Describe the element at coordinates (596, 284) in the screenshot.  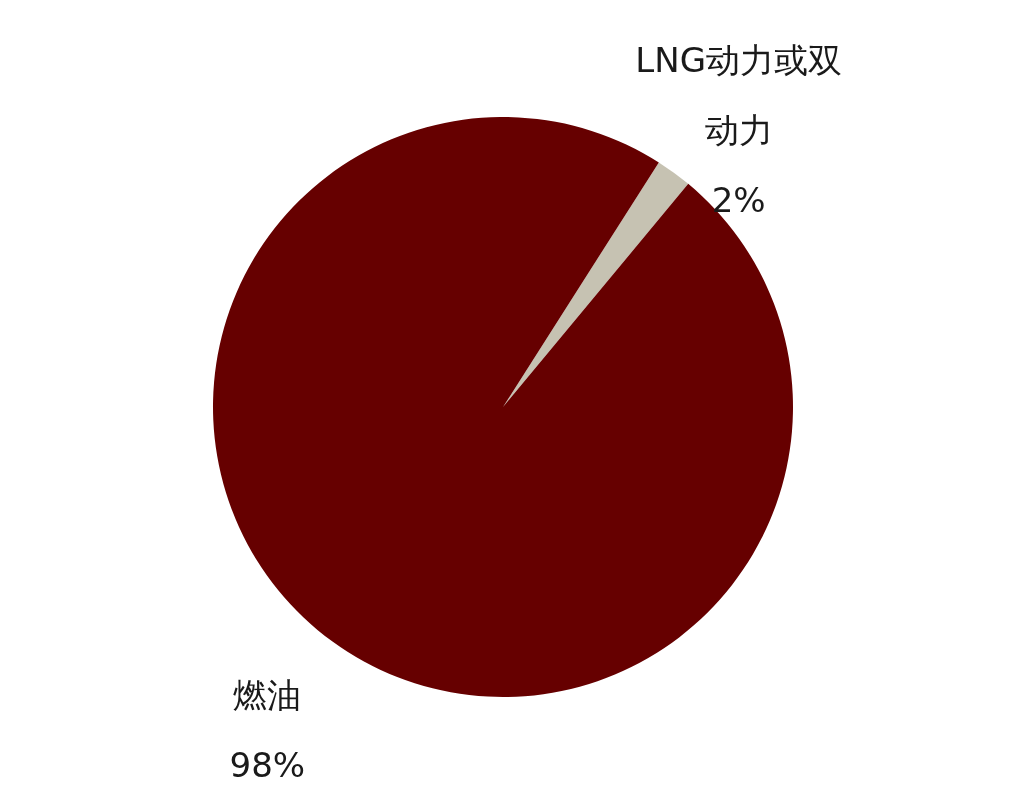
I see `pie-slice` at that location.